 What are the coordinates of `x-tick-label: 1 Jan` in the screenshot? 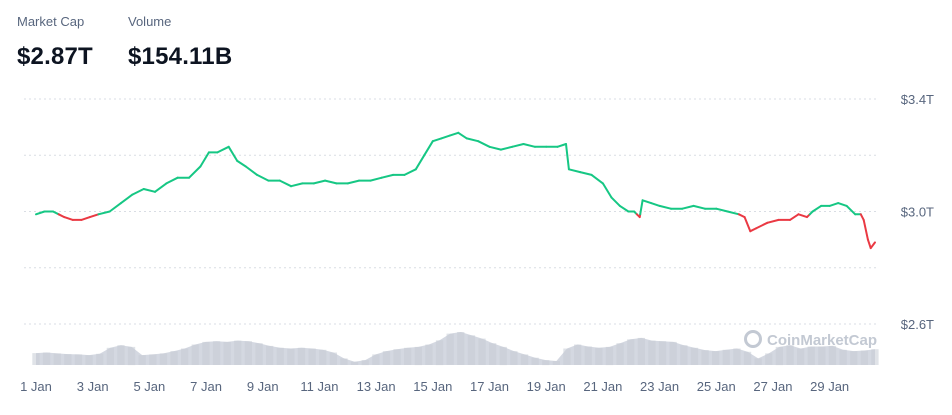 It's located at (36, 386).